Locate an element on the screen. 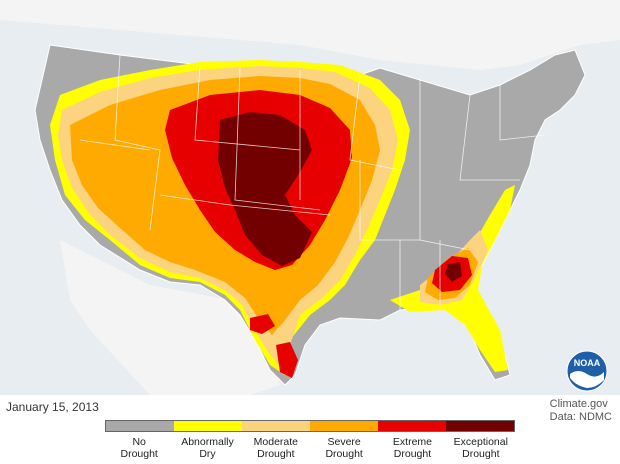 This screenshot has width=620, height=464. mexico-land is located at coordinates (170, 317).